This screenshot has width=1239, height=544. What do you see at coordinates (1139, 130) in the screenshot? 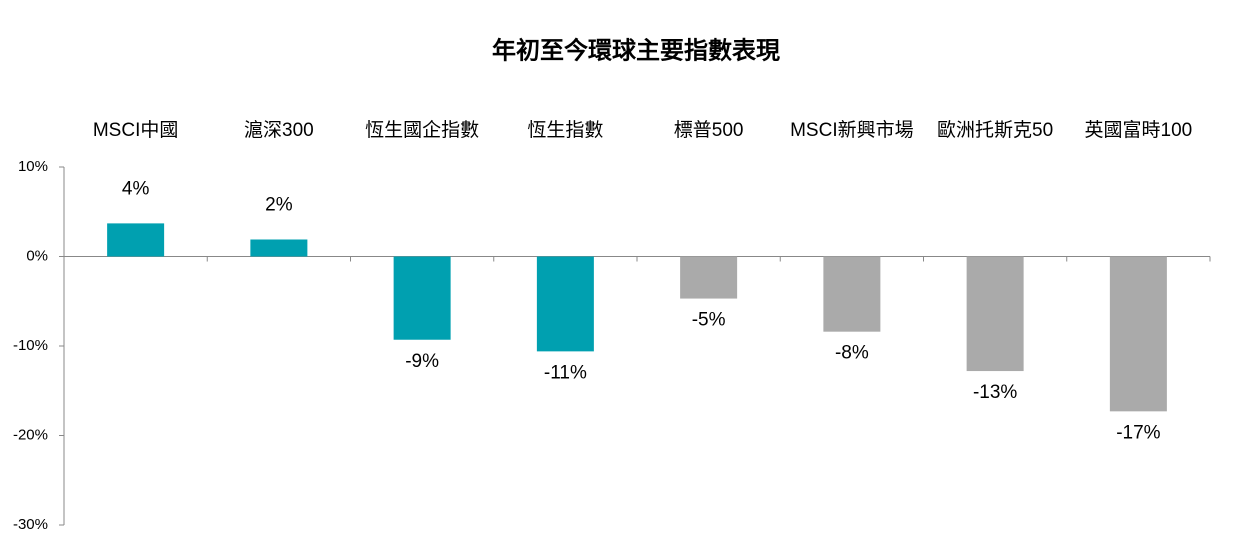
I see `category-label: 英國富時100` at bounding box center [1139, 130].